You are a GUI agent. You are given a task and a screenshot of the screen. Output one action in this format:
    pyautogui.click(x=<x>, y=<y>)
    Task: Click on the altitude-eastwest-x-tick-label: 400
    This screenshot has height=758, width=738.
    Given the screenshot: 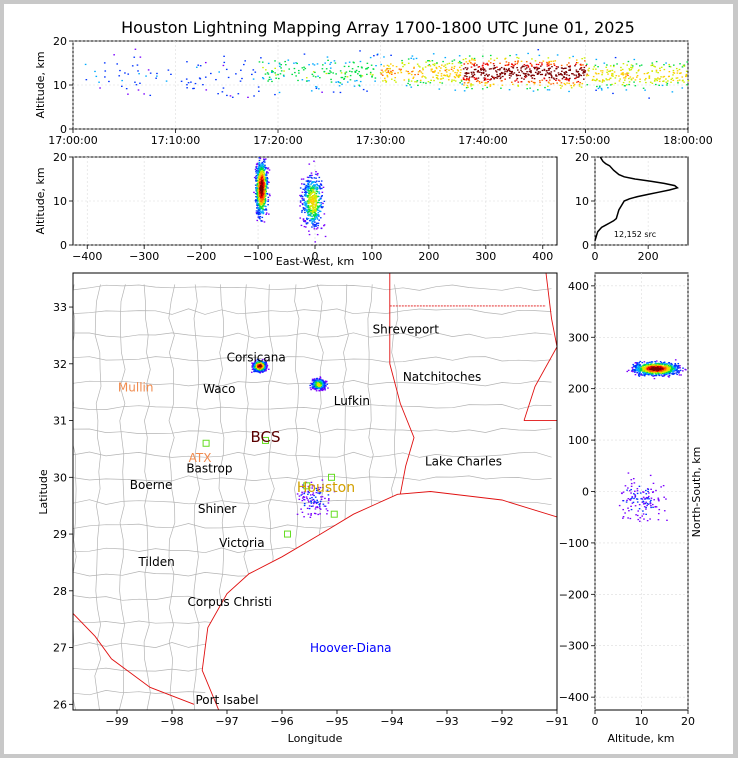 What is the action you would take?
    pyautogui.click(x=542, y=256)
    